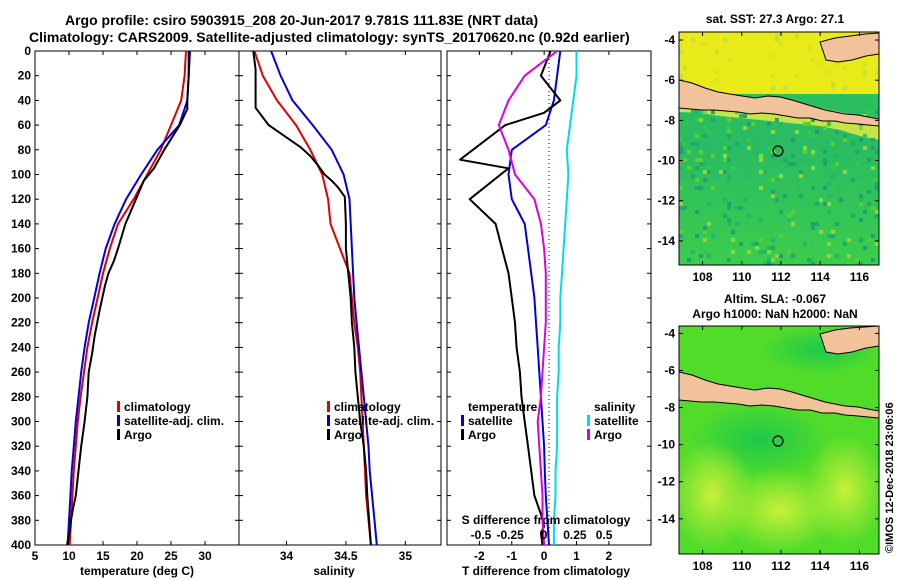  I want to click on difference-top-xlabel: S difference from climatology, so click(546, 520).